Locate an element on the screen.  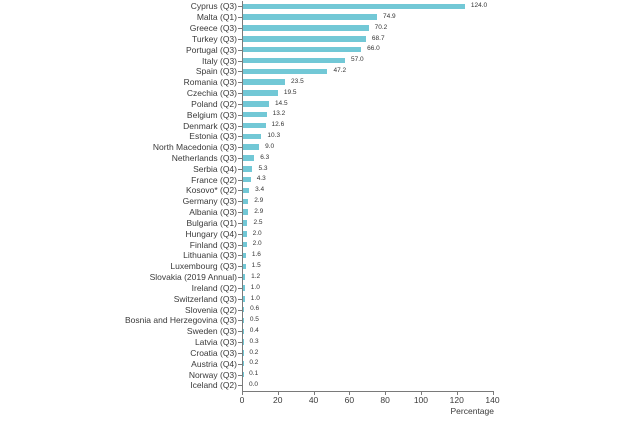
category-label: France (Q2) is located at coordinates (214, 179).